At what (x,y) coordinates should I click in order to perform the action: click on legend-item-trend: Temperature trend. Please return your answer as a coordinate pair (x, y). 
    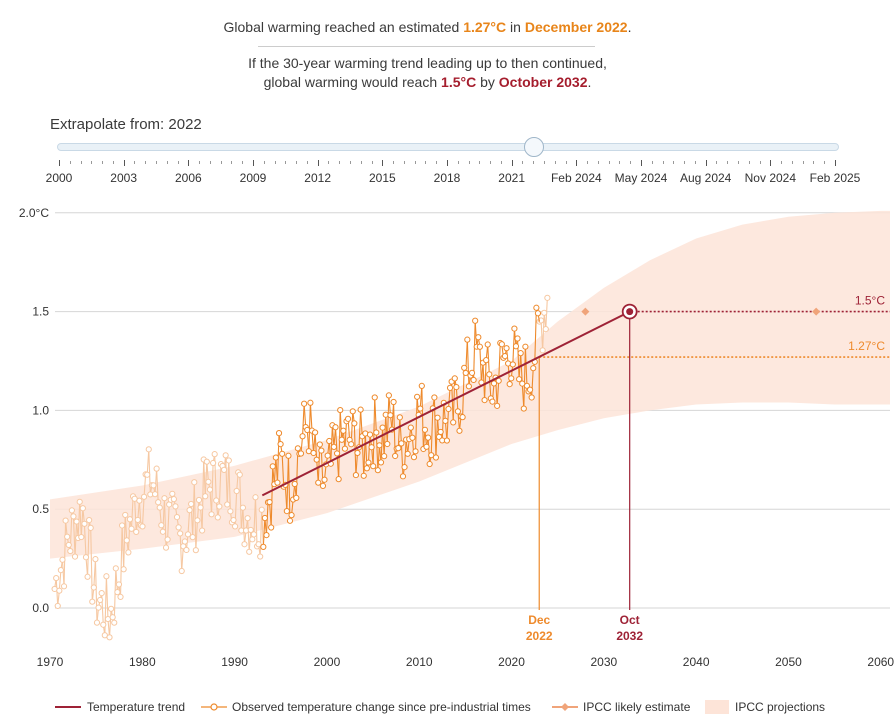
    Looking at the image, I should click on (120, 707).